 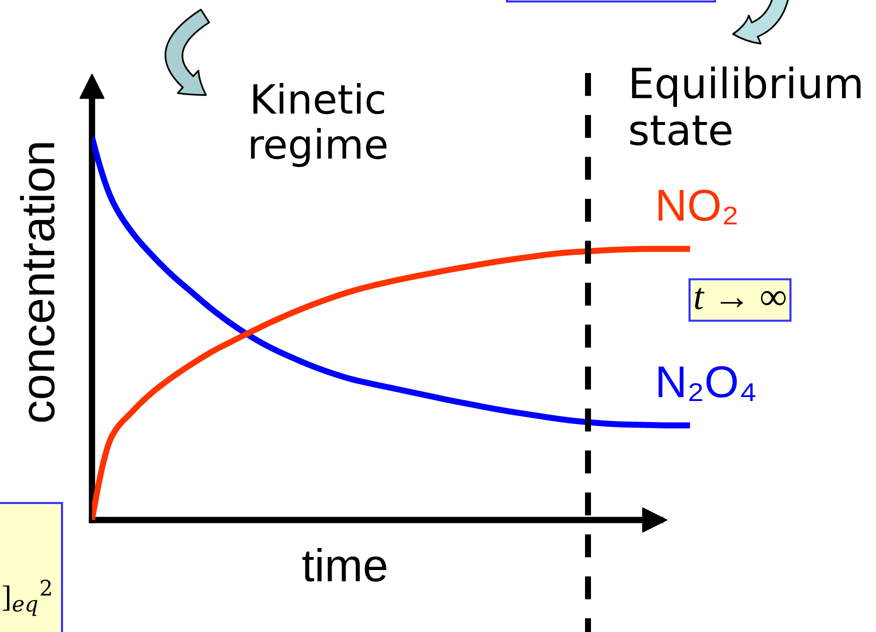 I want to click on x-axis-title: time, so click(x=344, y=565).